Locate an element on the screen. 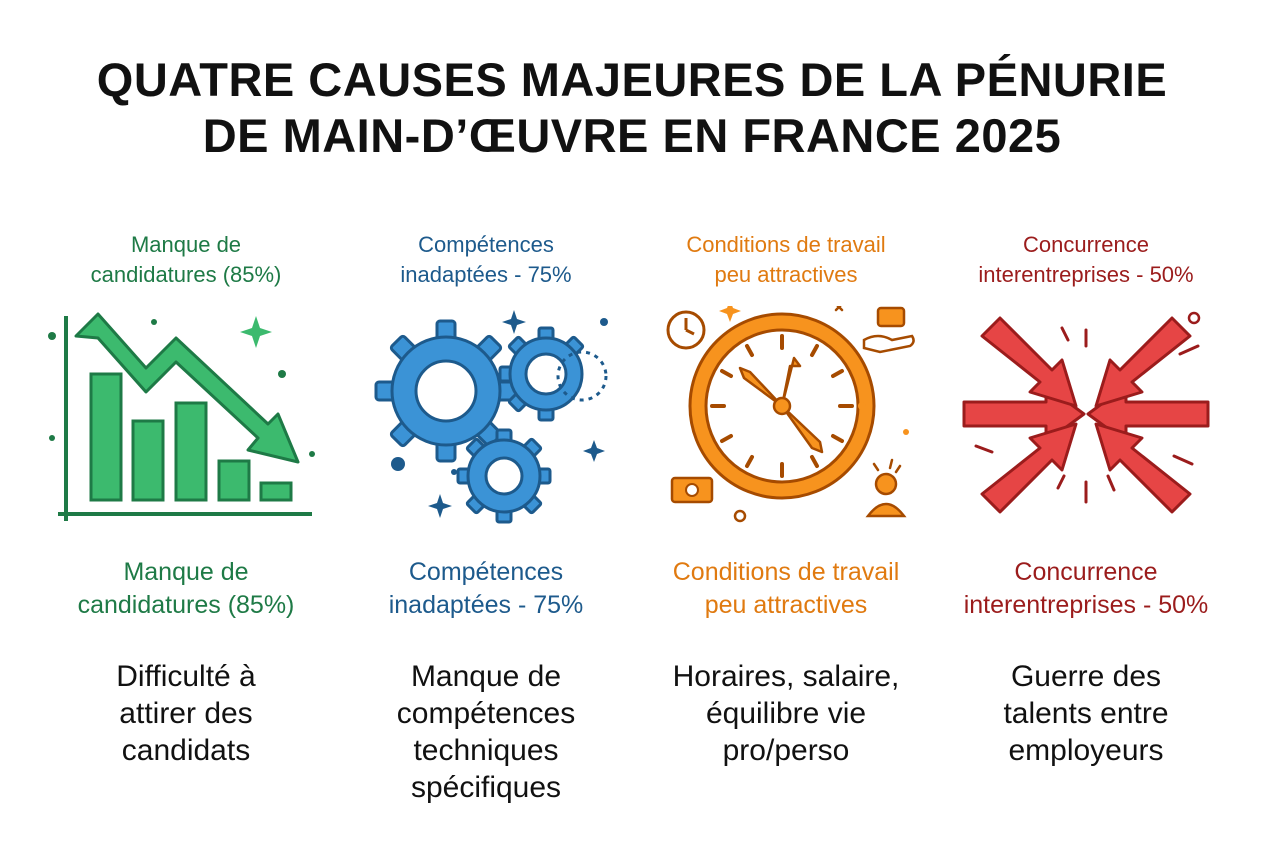 Image resolution: width=1264 pixels, height=848 pixels. description-line: spécifiques is located at coordinates (486, 787).